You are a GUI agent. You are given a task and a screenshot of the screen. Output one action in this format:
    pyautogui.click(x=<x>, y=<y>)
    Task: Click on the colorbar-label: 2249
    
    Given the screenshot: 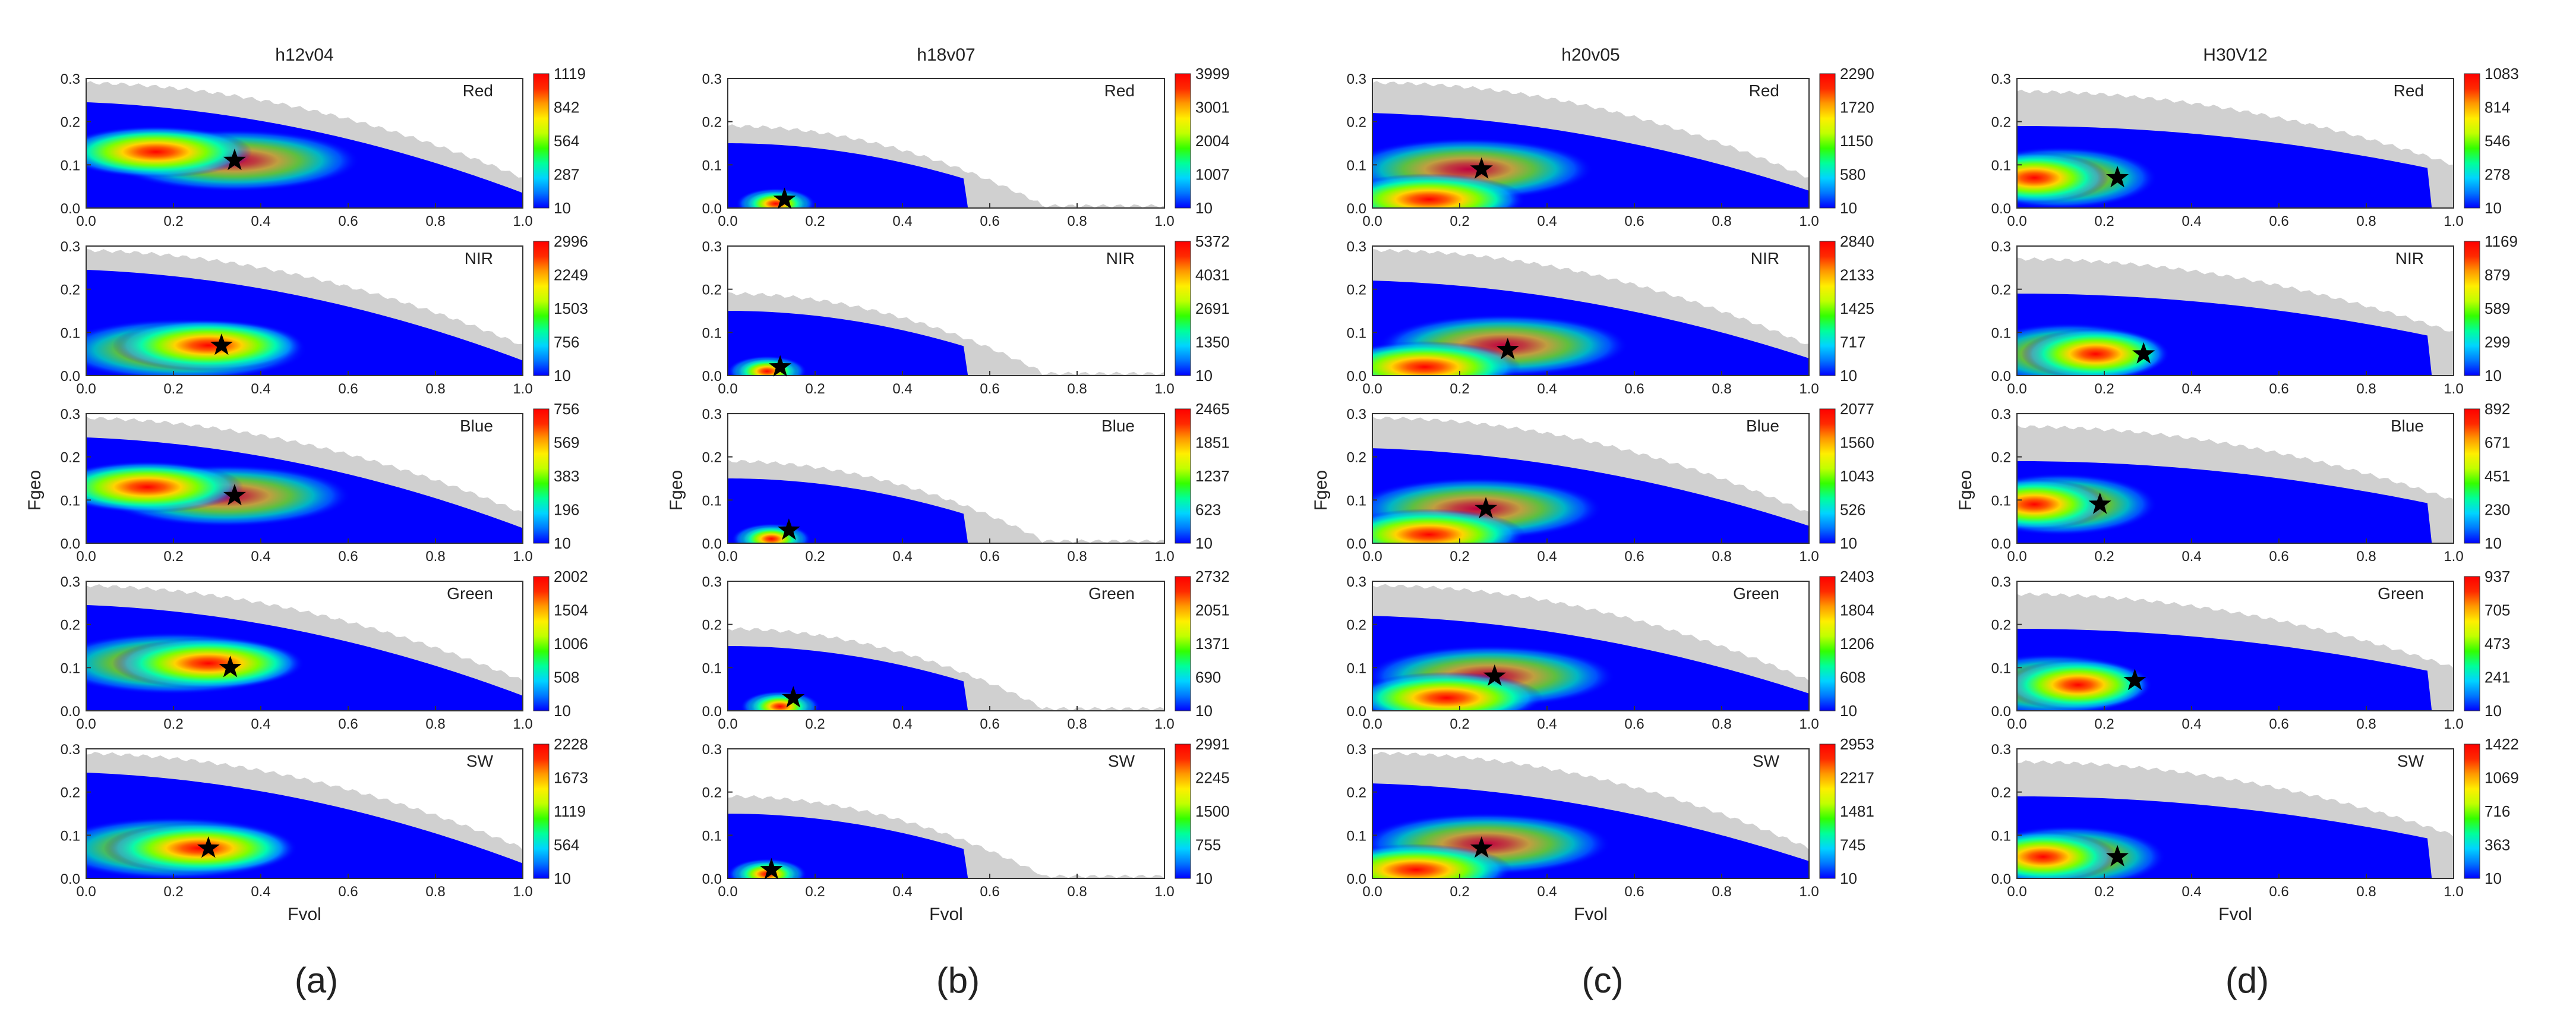 What is the action you would take?
    pyautogui.click(x=571, y=275)
    